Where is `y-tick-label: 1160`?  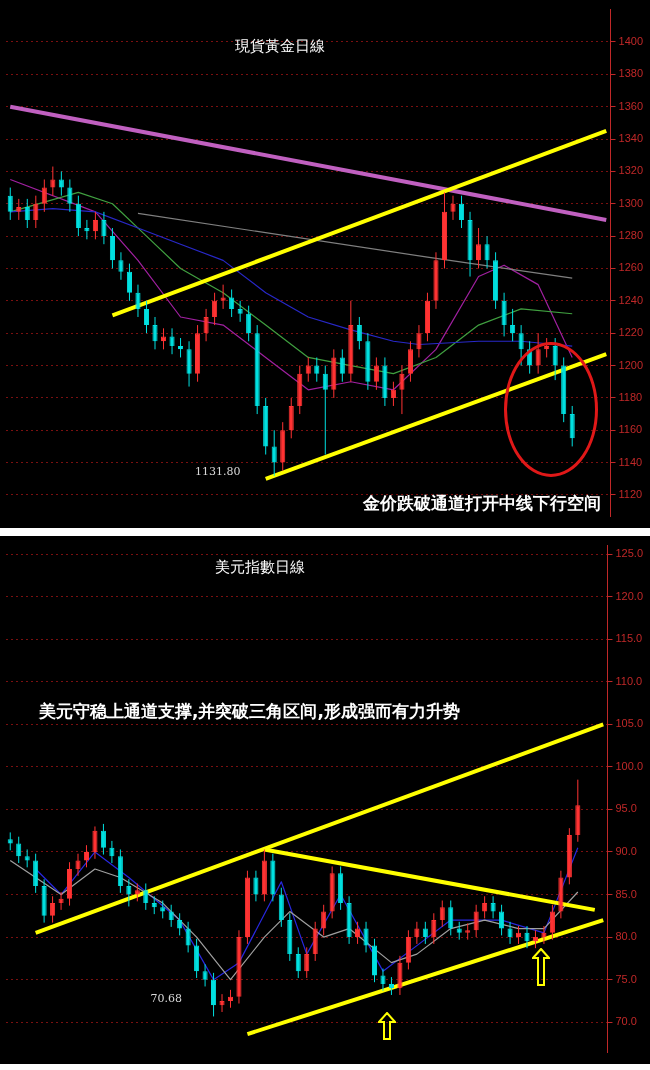
y-tick-label: 1160 is located at coordinates (630, 429).